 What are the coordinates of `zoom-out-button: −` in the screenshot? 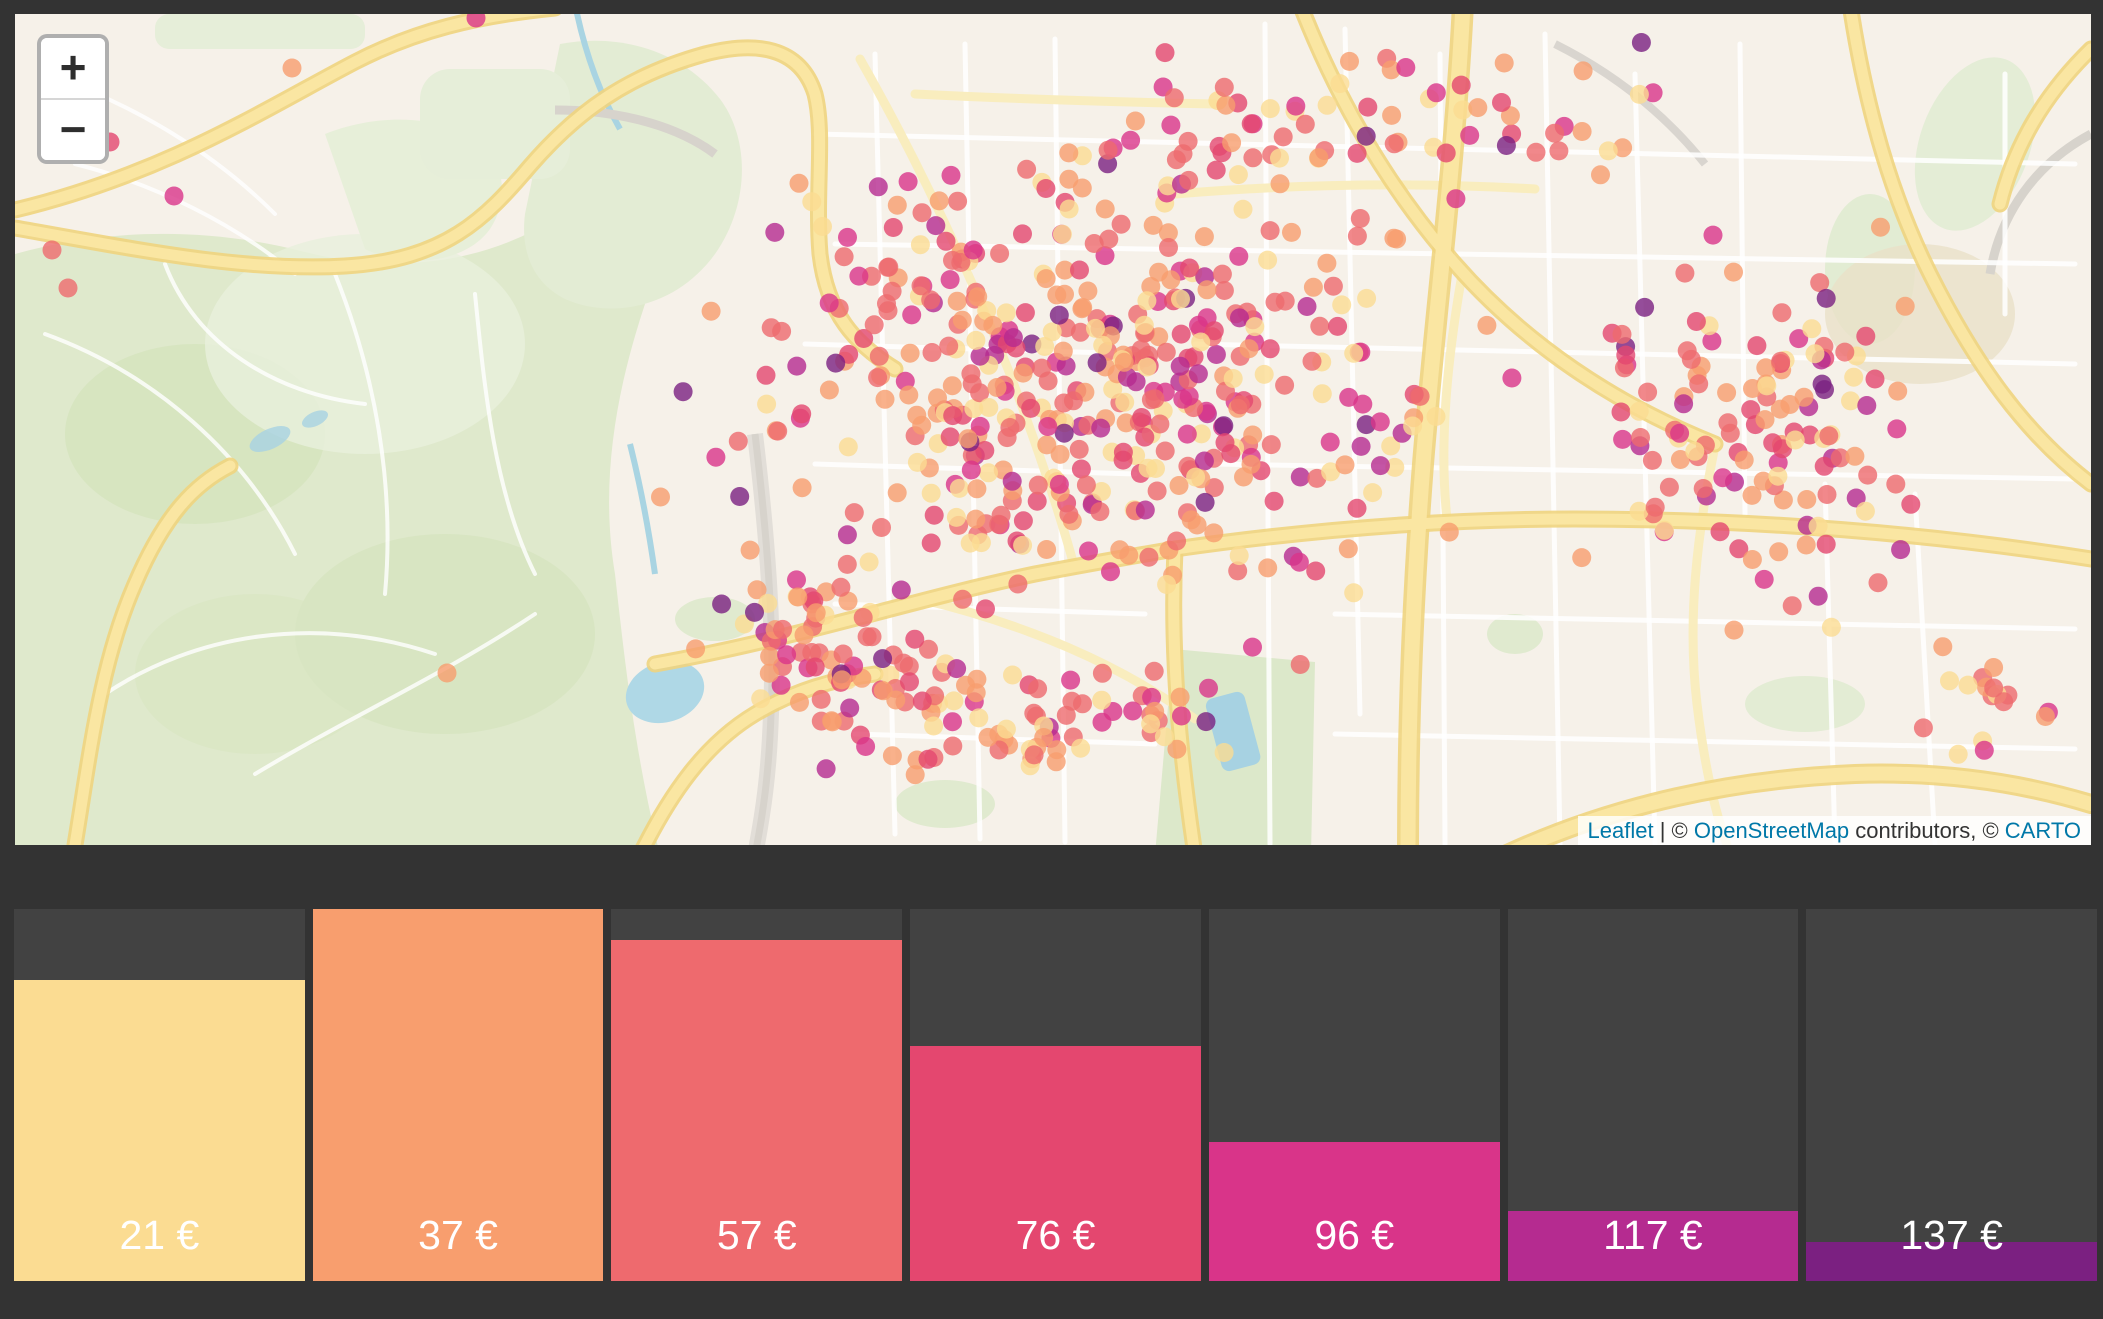 It's located at (73, 129).